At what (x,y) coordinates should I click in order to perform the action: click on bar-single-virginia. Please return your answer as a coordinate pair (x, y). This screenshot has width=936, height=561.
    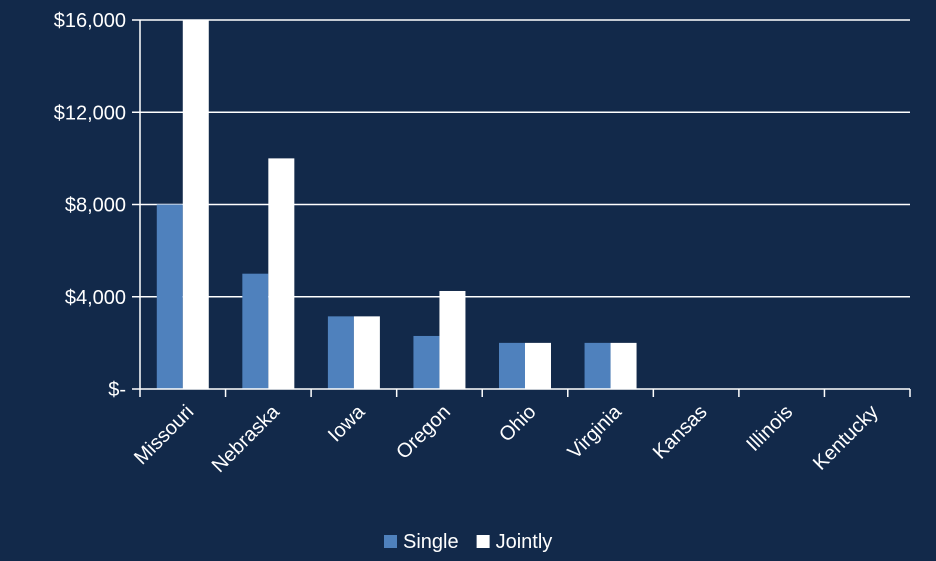
    Looking at the image, I should click on (597, 365).